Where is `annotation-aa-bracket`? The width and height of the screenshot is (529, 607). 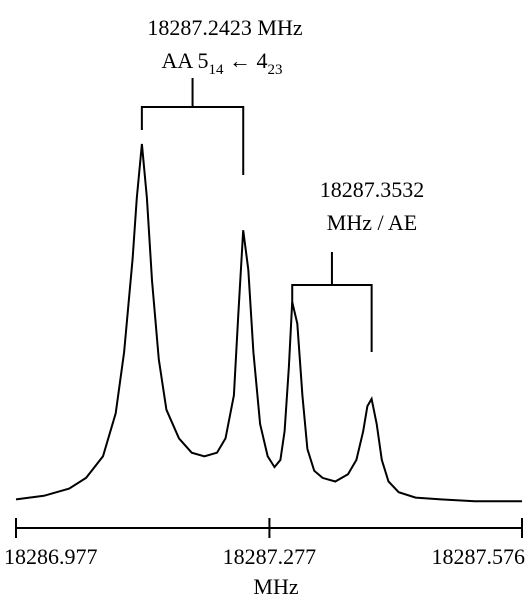 annotation-aa-bracket is located at coordinates (192, 126).